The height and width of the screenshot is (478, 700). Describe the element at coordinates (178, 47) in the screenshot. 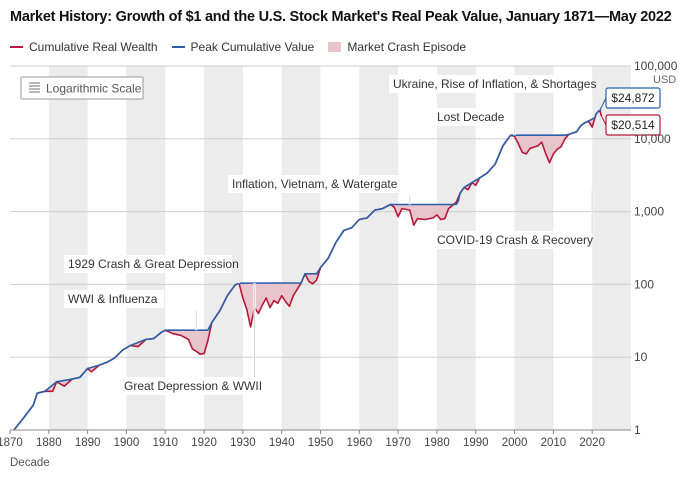

I see `legend-swatch-peak` at that location.